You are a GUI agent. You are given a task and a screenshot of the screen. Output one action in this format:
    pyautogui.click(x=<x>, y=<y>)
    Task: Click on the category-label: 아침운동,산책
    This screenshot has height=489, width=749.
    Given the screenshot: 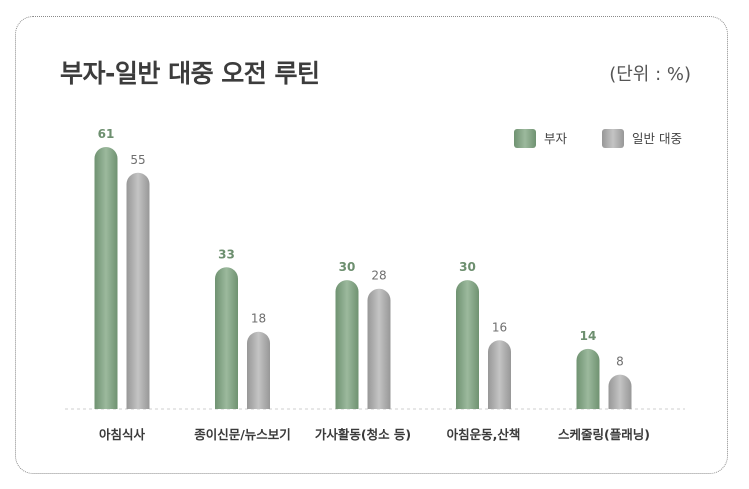 What is the action you would take?
    pyautogui.click(x=484, y=434)
    